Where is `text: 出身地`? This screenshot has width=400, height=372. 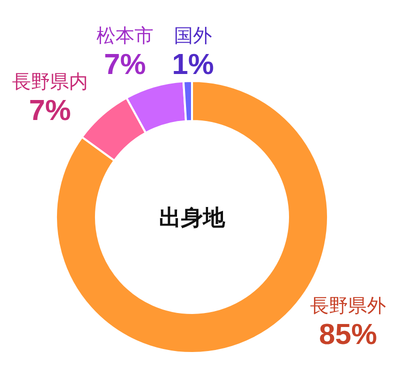 text: 出身地 is located at coordinates (192, 218).